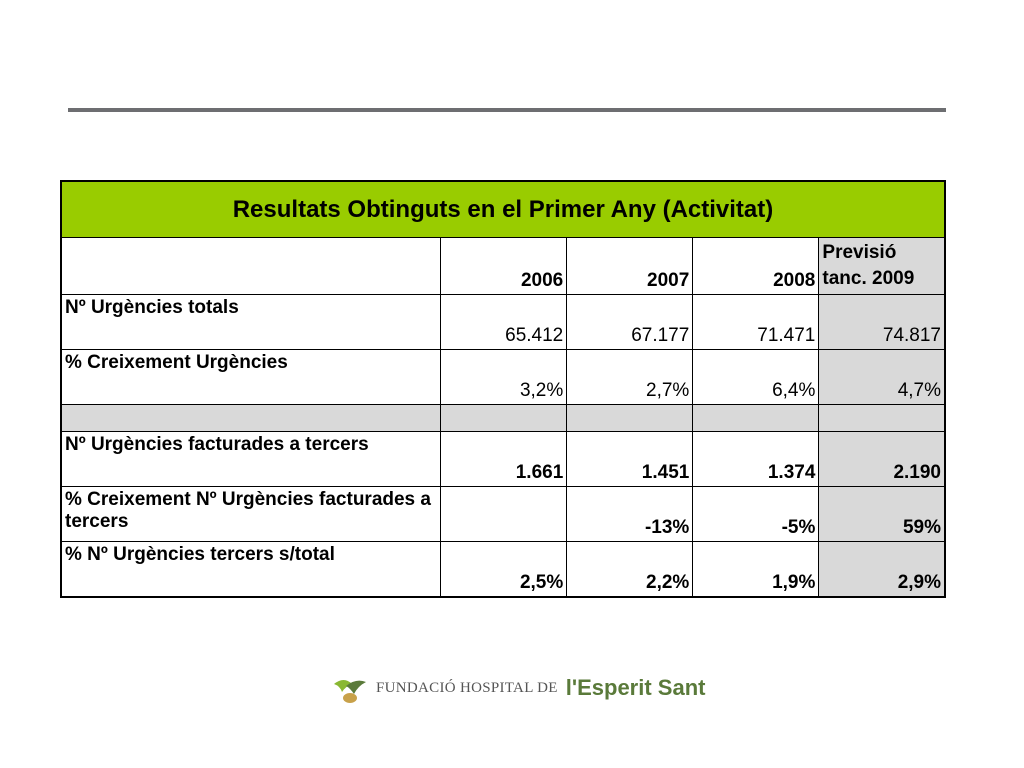 Image resolution: width=1024 pixels, height=768 pixels. Describe the element at coordinates (350, 691) in the screenshot. I see `logo-icon` at that location.